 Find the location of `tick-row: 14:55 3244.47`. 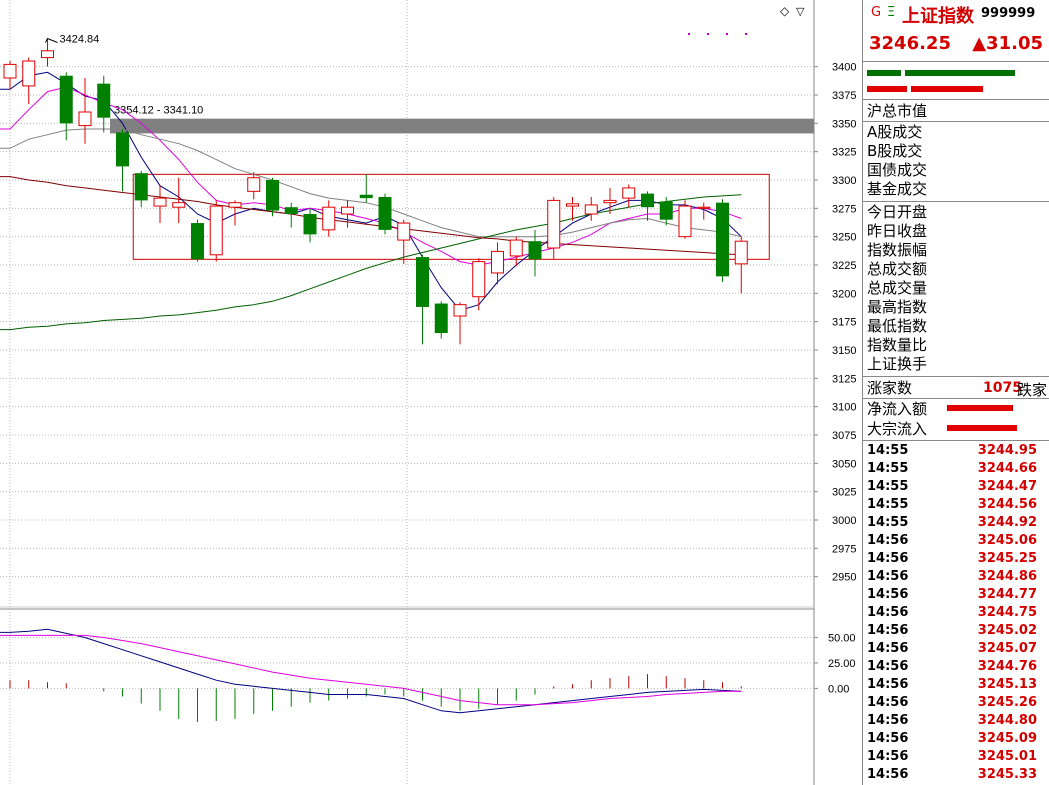

tick-row: 14:55 3244.47 is located at coordinates (956, 487).